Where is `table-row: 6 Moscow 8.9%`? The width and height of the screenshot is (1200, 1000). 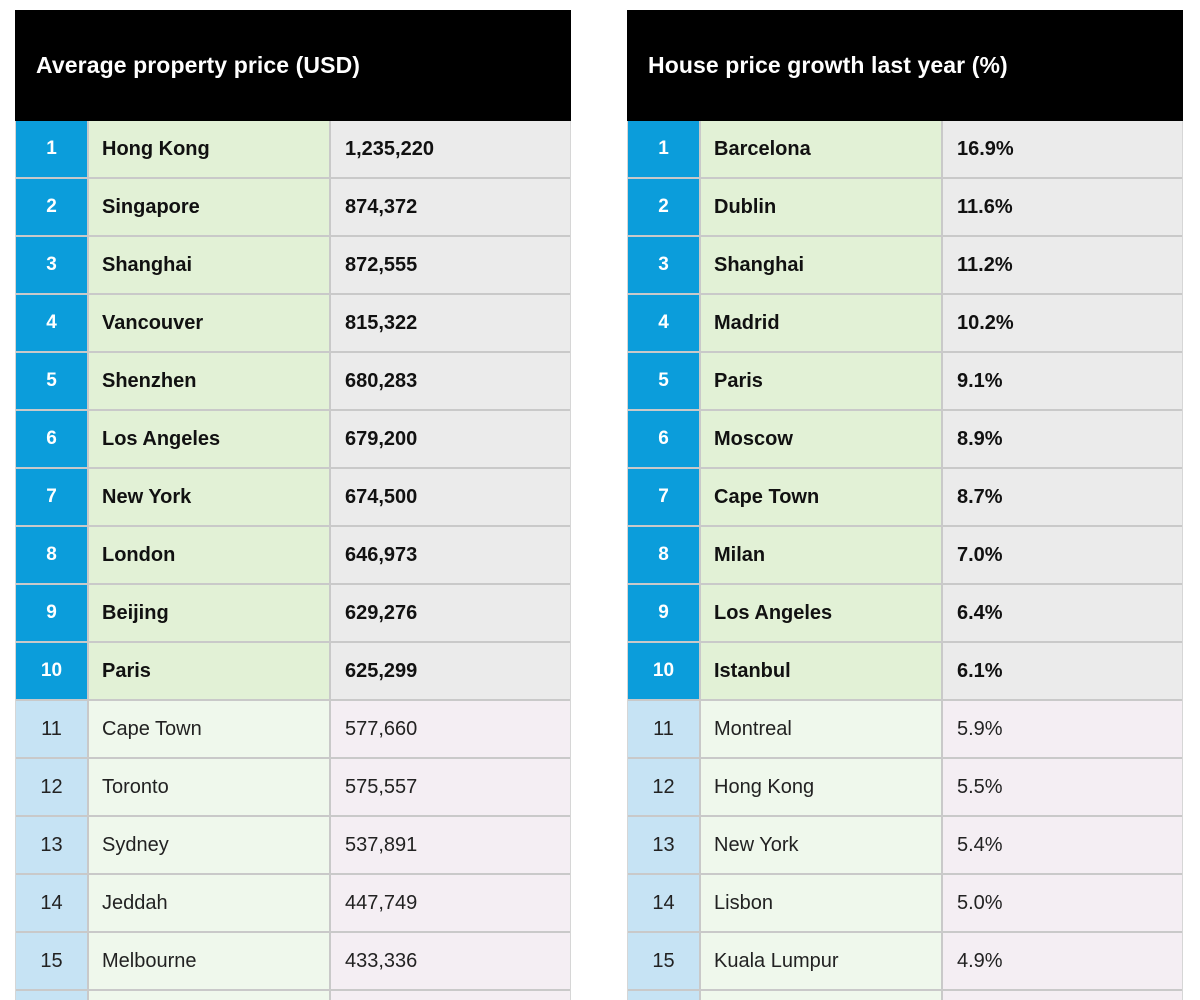
table-row: 6 Moscow 8.9% is located at coordinates (905, 440).